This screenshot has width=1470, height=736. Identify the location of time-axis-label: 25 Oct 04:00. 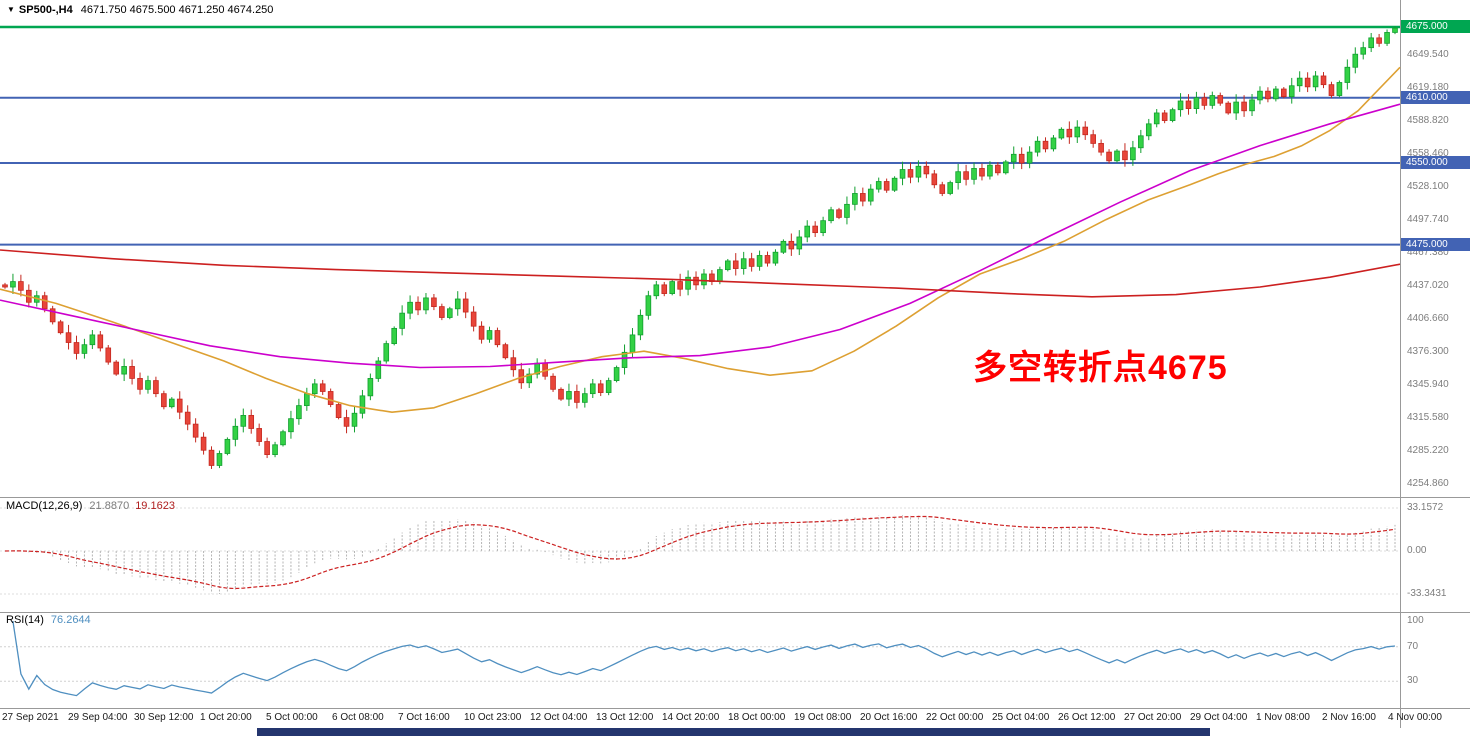
(1021, 717).